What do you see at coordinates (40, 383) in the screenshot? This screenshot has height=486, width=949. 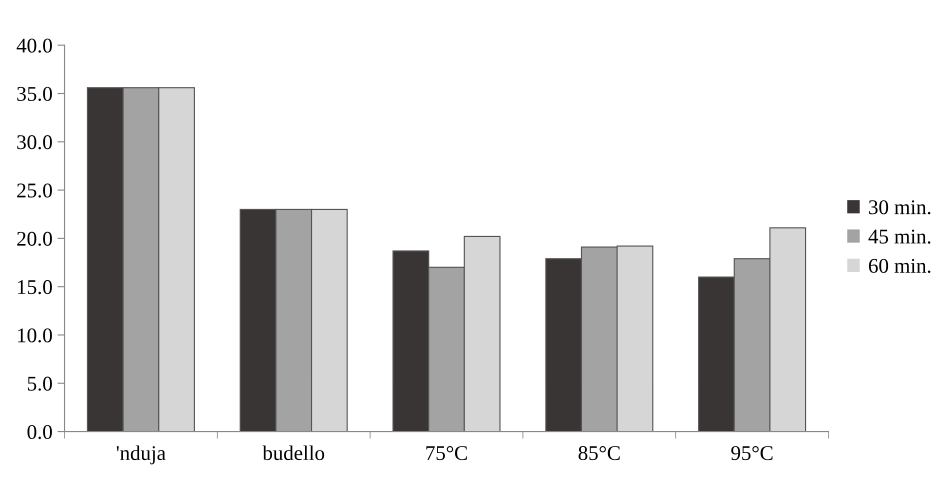 I see `y-tick-label: 5.0` at bounding box center [40, 383].